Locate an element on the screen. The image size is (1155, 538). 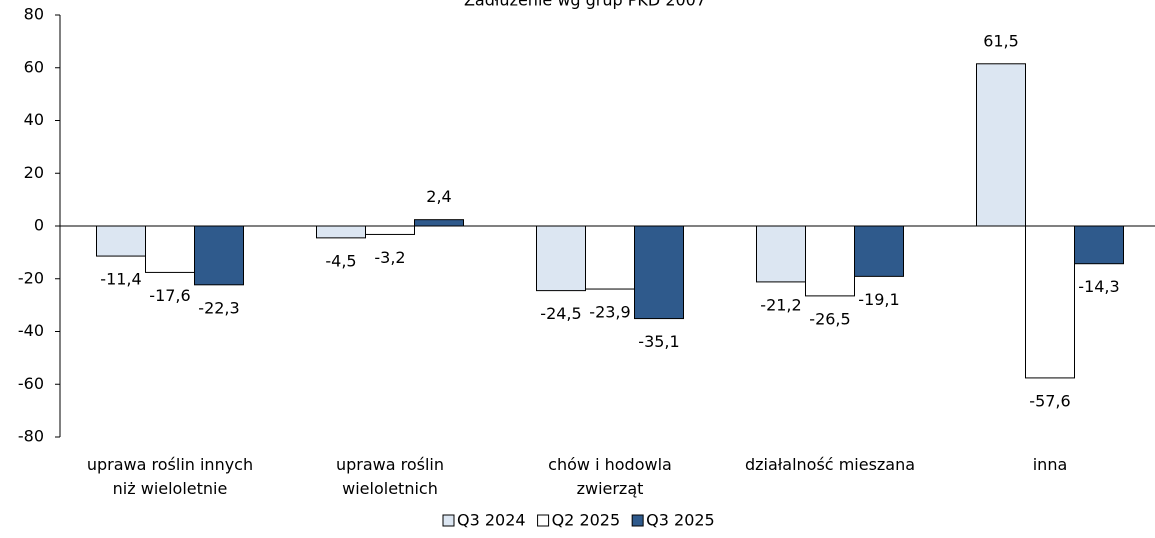
y-tick-label: 80 is located at coordinates (34, 14).